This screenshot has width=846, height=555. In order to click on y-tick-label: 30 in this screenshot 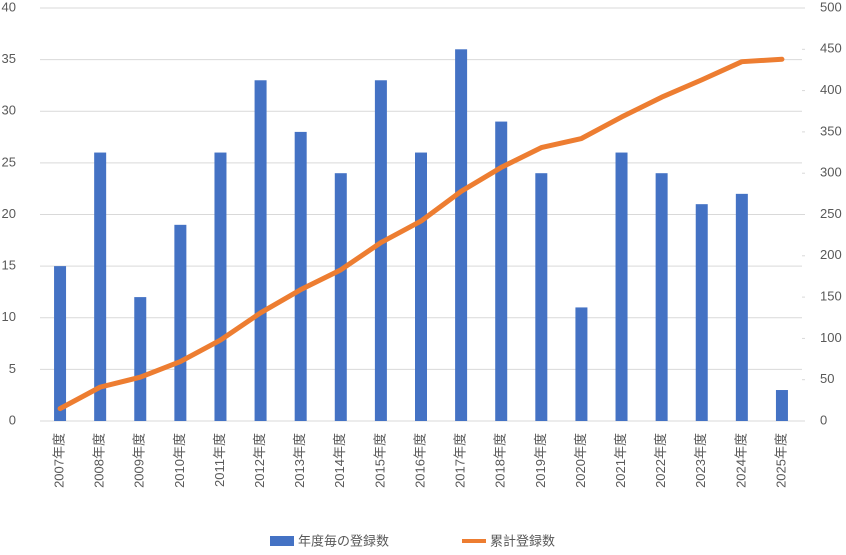, I will do `click(9, 110)`.